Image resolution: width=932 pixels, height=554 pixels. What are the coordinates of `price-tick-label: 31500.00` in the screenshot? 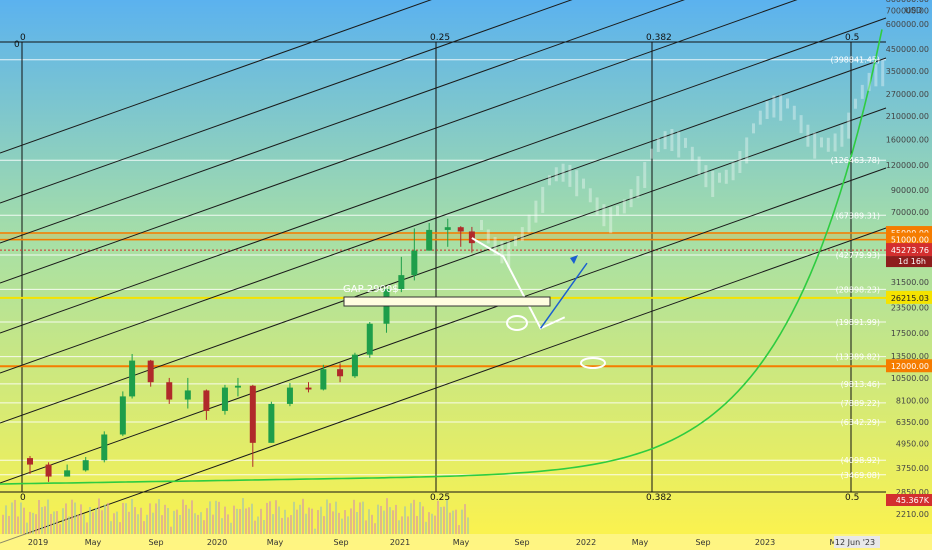 It's located at (910, 282).